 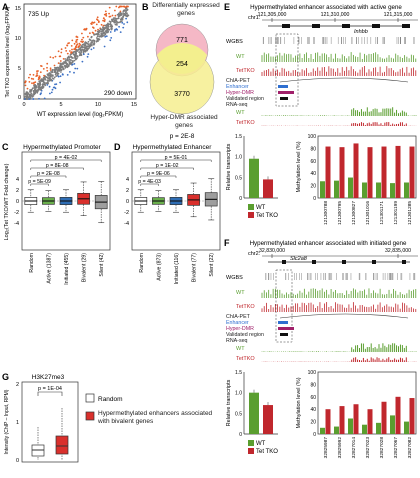 I want to click on down-count: 290 down, so click(x=118, y=93).